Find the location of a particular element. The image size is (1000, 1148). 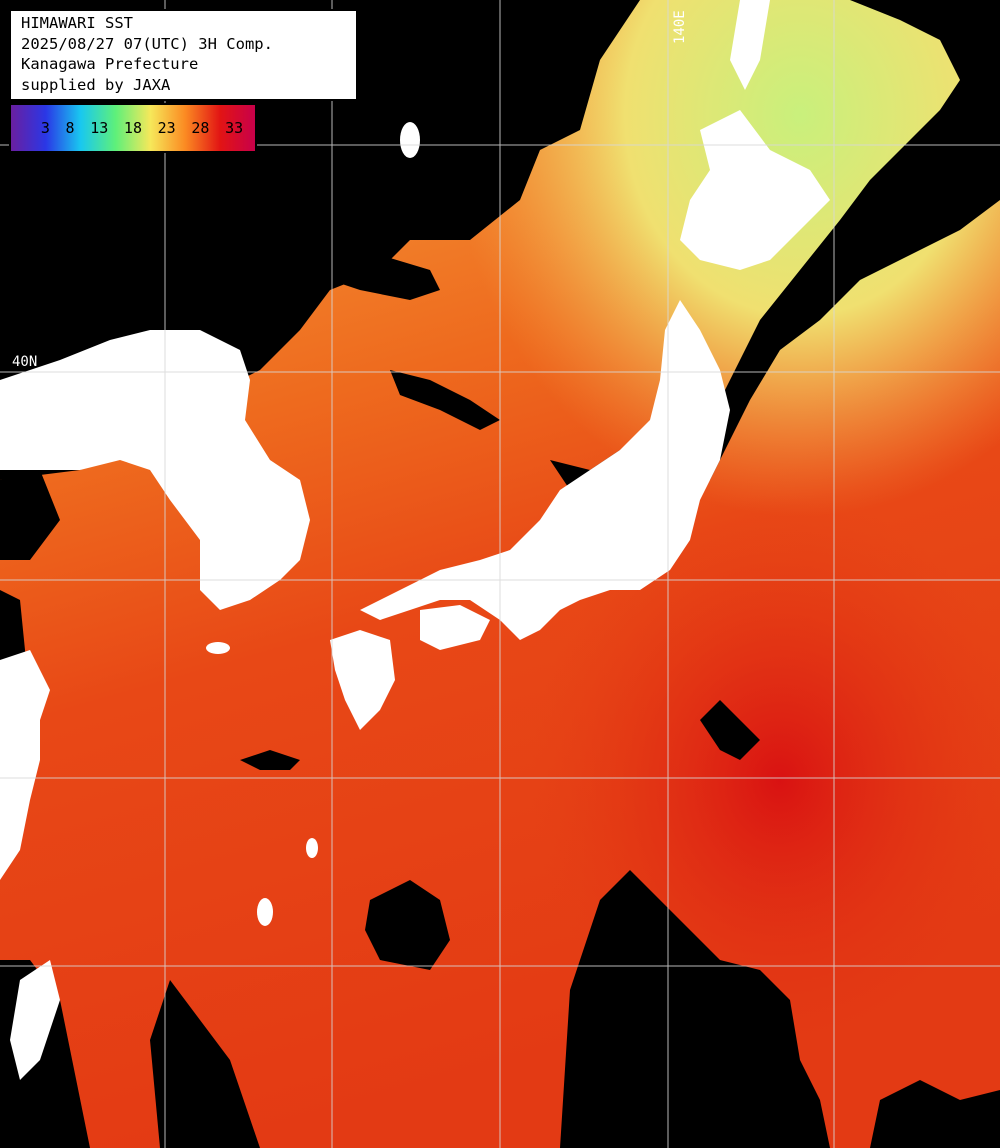

color-scale-legend: 3 8 13 18 23 28 33 is located at coordinates (133, 128).